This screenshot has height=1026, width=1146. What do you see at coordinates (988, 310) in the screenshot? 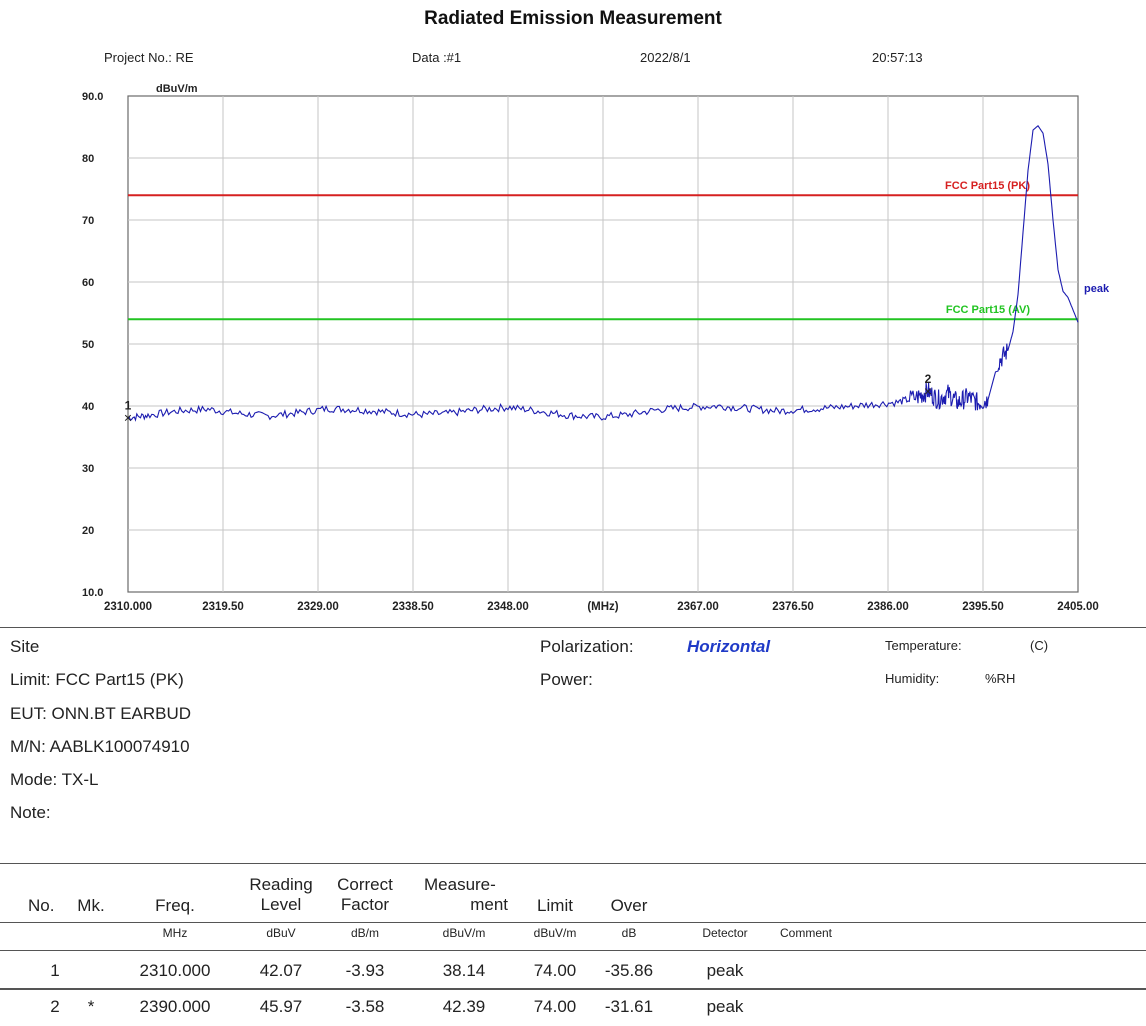
I see `limit-label: FCC Part15 (AV)` at bounding box center [988, 310].